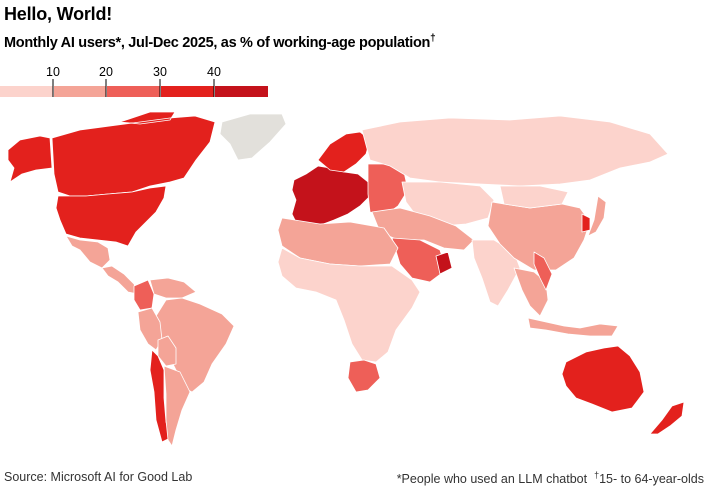 This screenshot has width=712, height=497. I want to click on region-central-america, so click(120, 280).